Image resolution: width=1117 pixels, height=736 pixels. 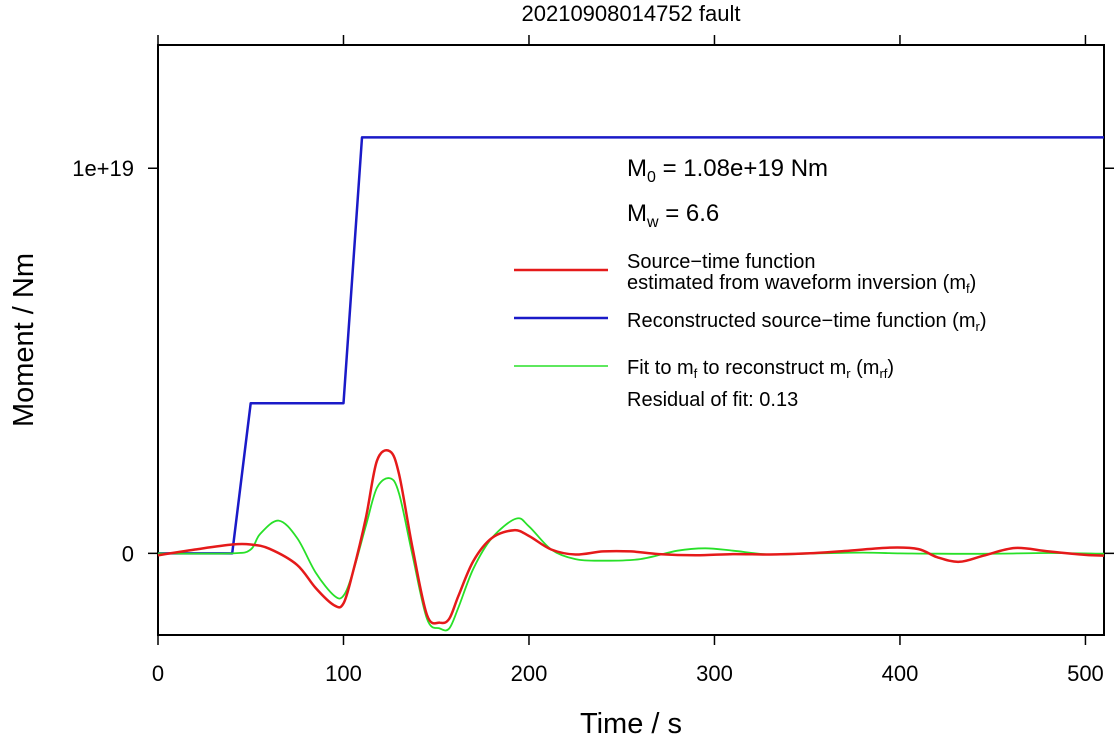 I want to click on legend-label-blue: Reconstructed source−time function (mr), so click(x=807, y=322).